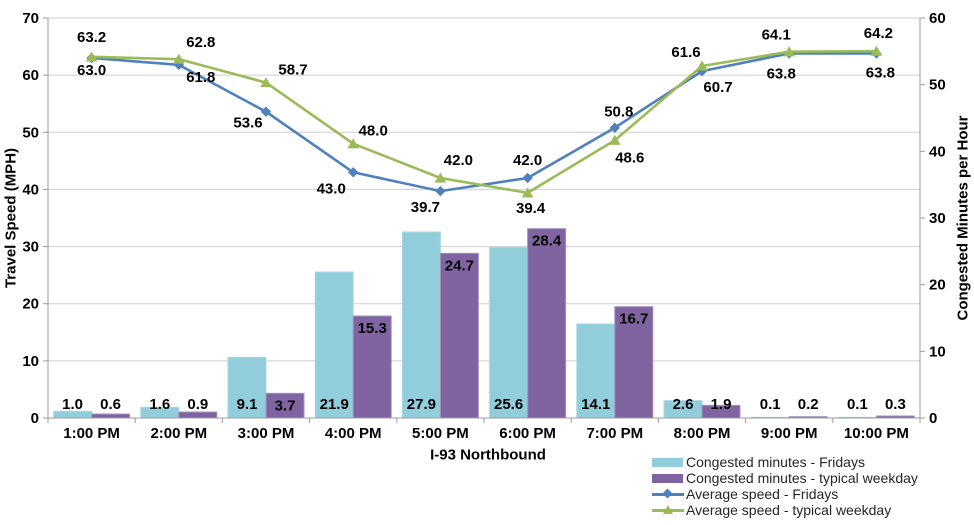  Describe the element at coordinates (30, 247) in the screenshot. I see `left-tick-label: 30` at that location.